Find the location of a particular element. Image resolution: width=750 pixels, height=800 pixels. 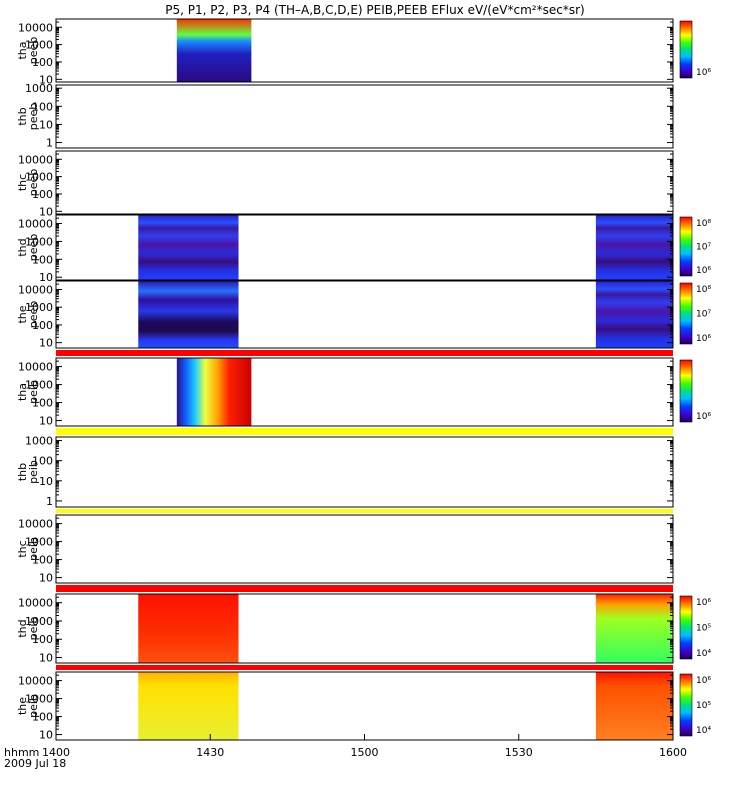

x-tick-label: 1430 is located at coordinates (210, 752).